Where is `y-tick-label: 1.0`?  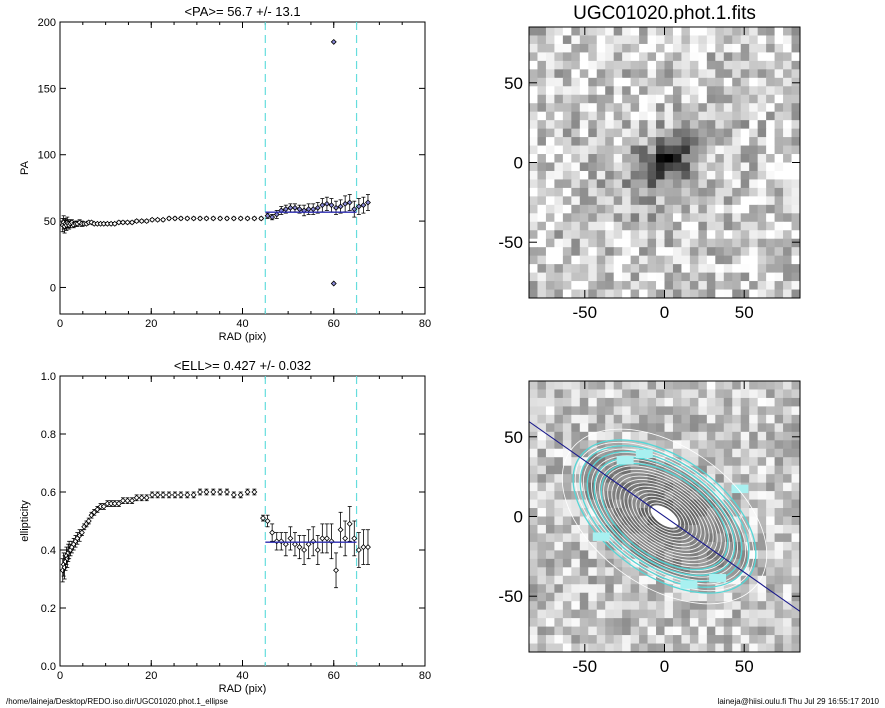
y-tick-label: 1.0 is located at coordinates (48, 377).